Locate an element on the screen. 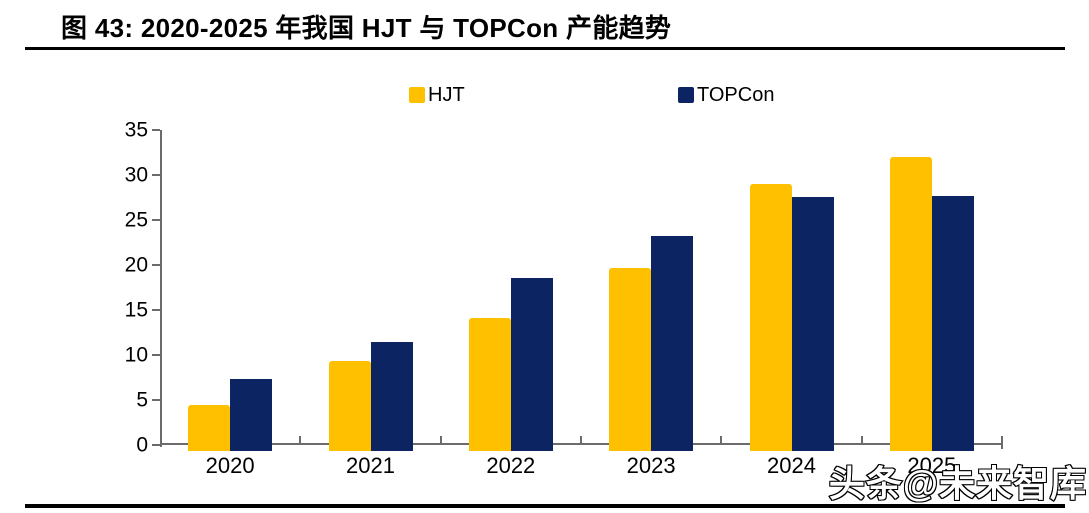 This screenshot has height=513, width=1089. y-tick-label: 20 is located at coordinates (136, 265).